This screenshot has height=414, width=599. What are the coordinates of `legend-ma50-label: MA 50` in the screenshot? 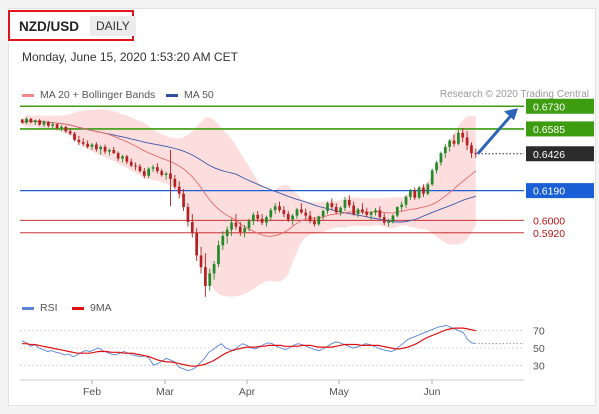 It's located at (199, 95).